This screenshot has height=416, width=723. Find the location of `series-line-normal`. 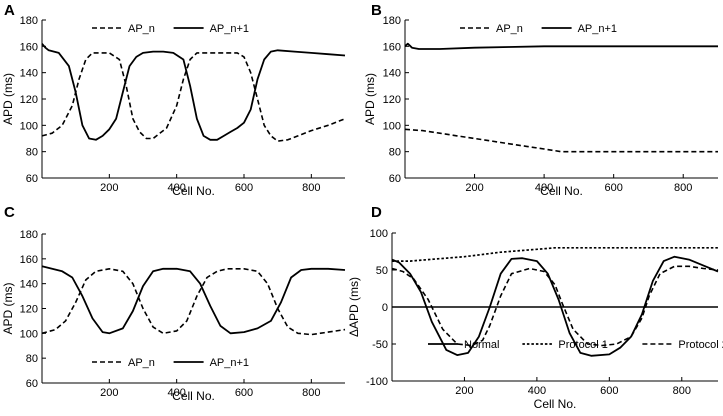

series-line-normal is located at coordinates (555, 306).